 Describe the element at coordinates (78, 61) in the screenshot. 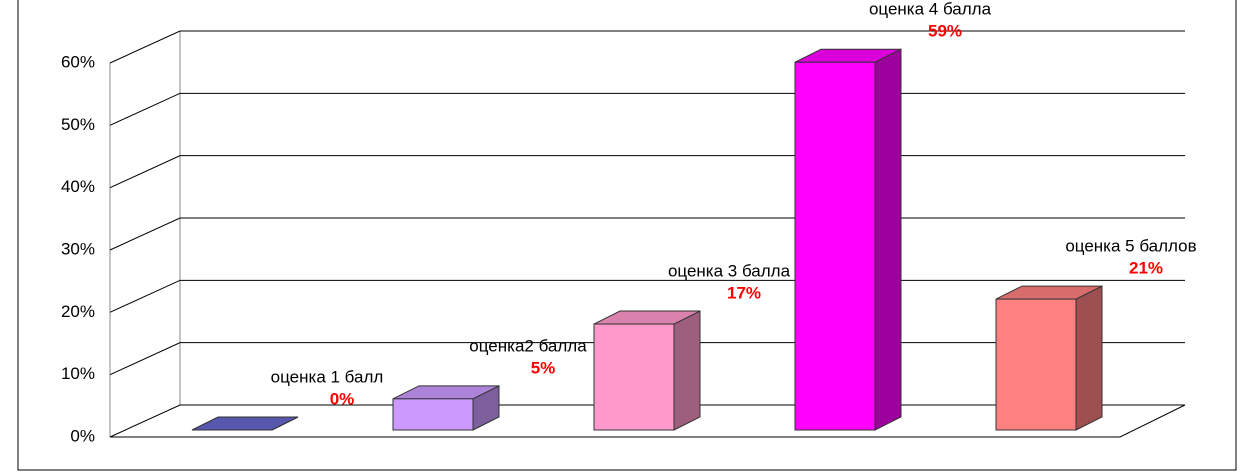

I see `y-tick-label: 60%` at that location.